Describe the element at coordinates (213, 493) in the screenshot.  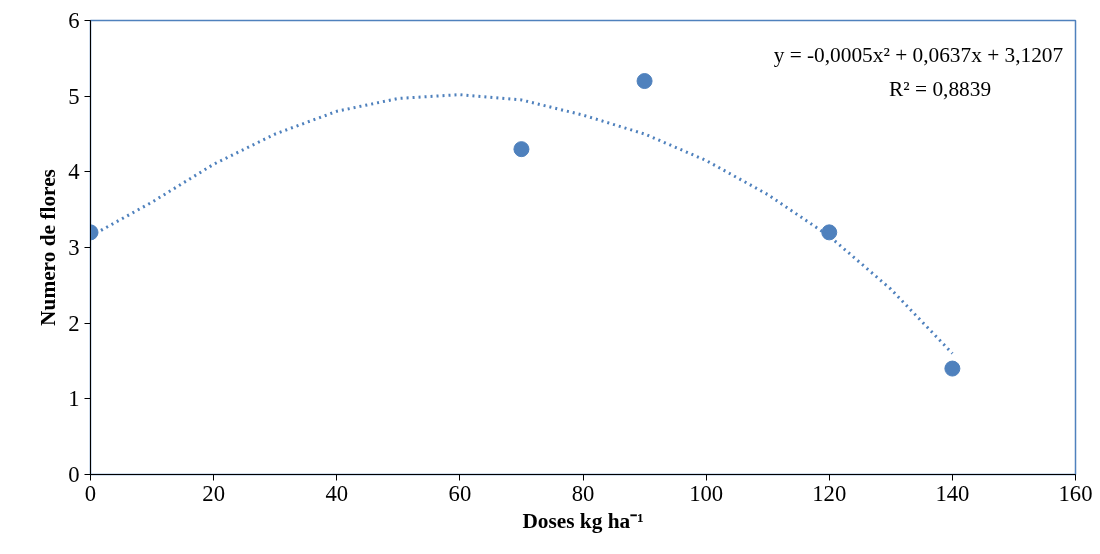
I see `x-tick-label: 20` at that location.